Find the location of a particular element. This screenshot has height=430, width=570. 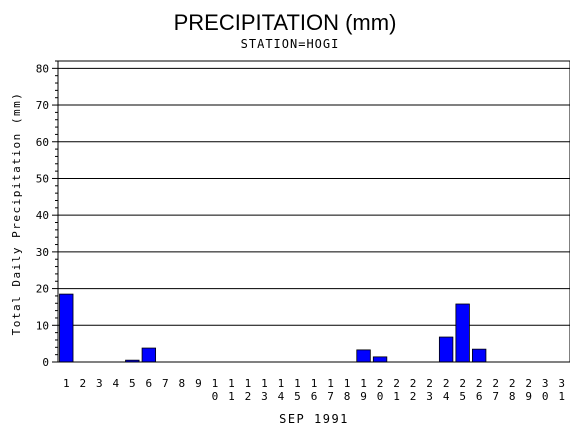

y-tick-label: 30 is located at coordinates (42, 252).